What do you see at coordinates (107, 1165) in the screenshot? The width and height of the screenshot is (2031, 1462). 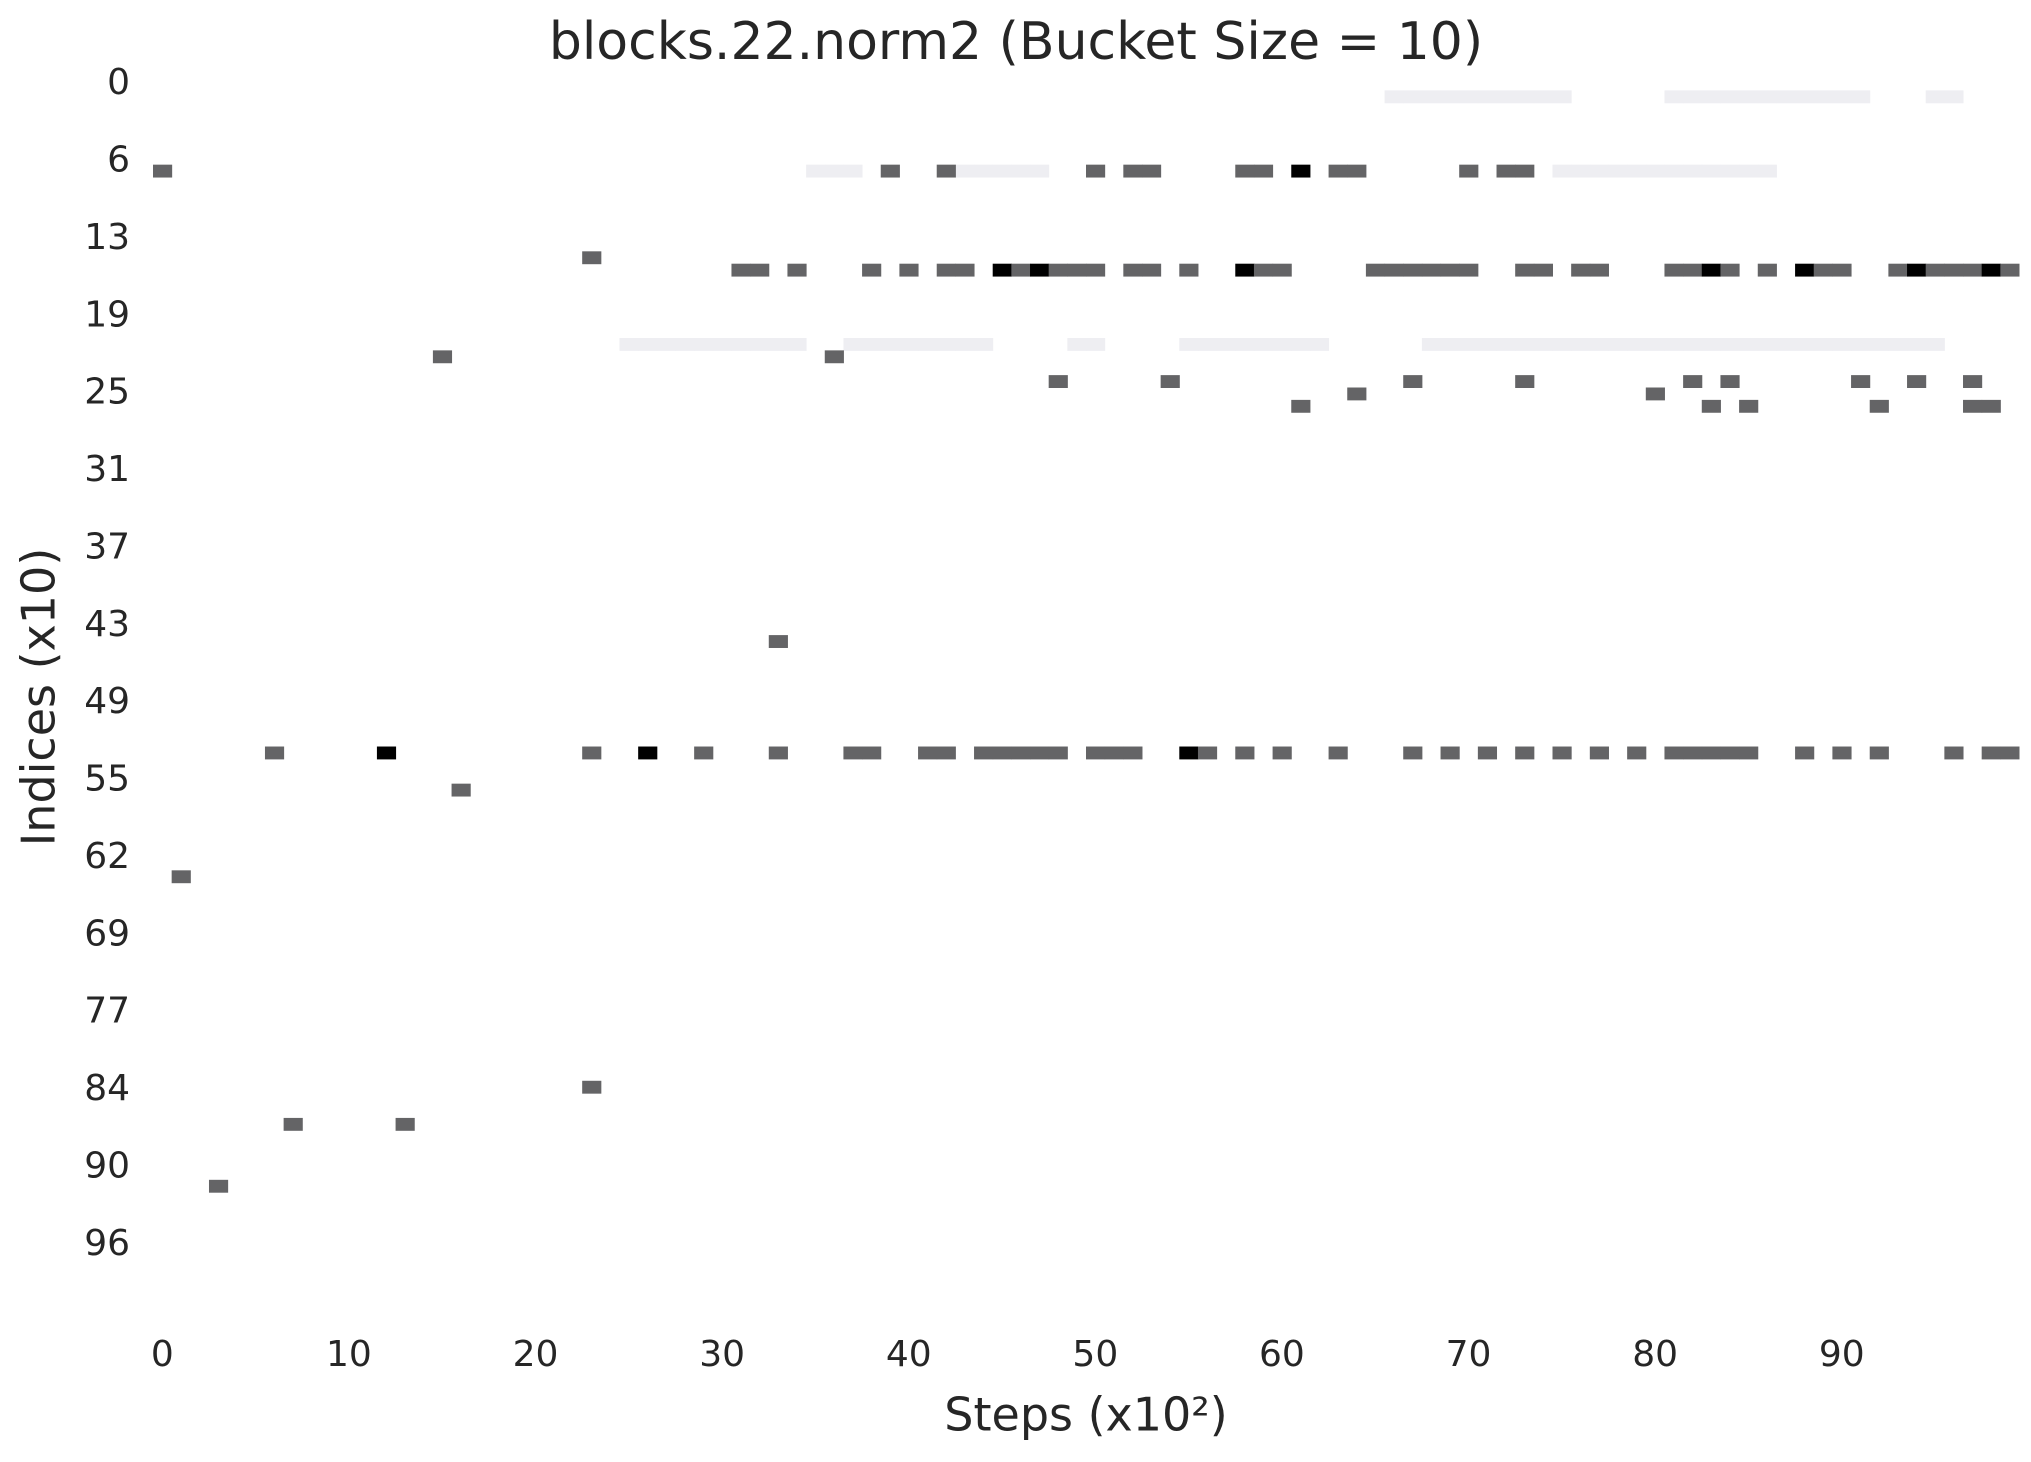 I see `y-tick-label: 90` at bounding box center [107, 1165].